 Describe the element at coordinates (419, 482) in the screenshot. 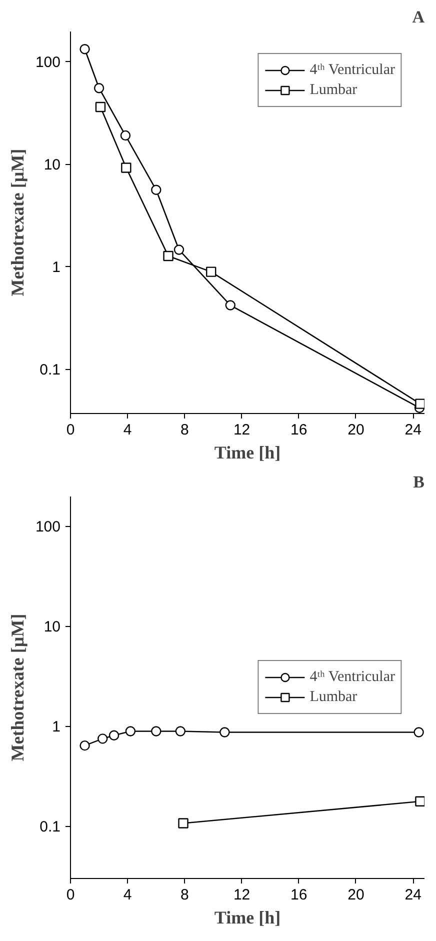

I see `chart-title: B` at that location.